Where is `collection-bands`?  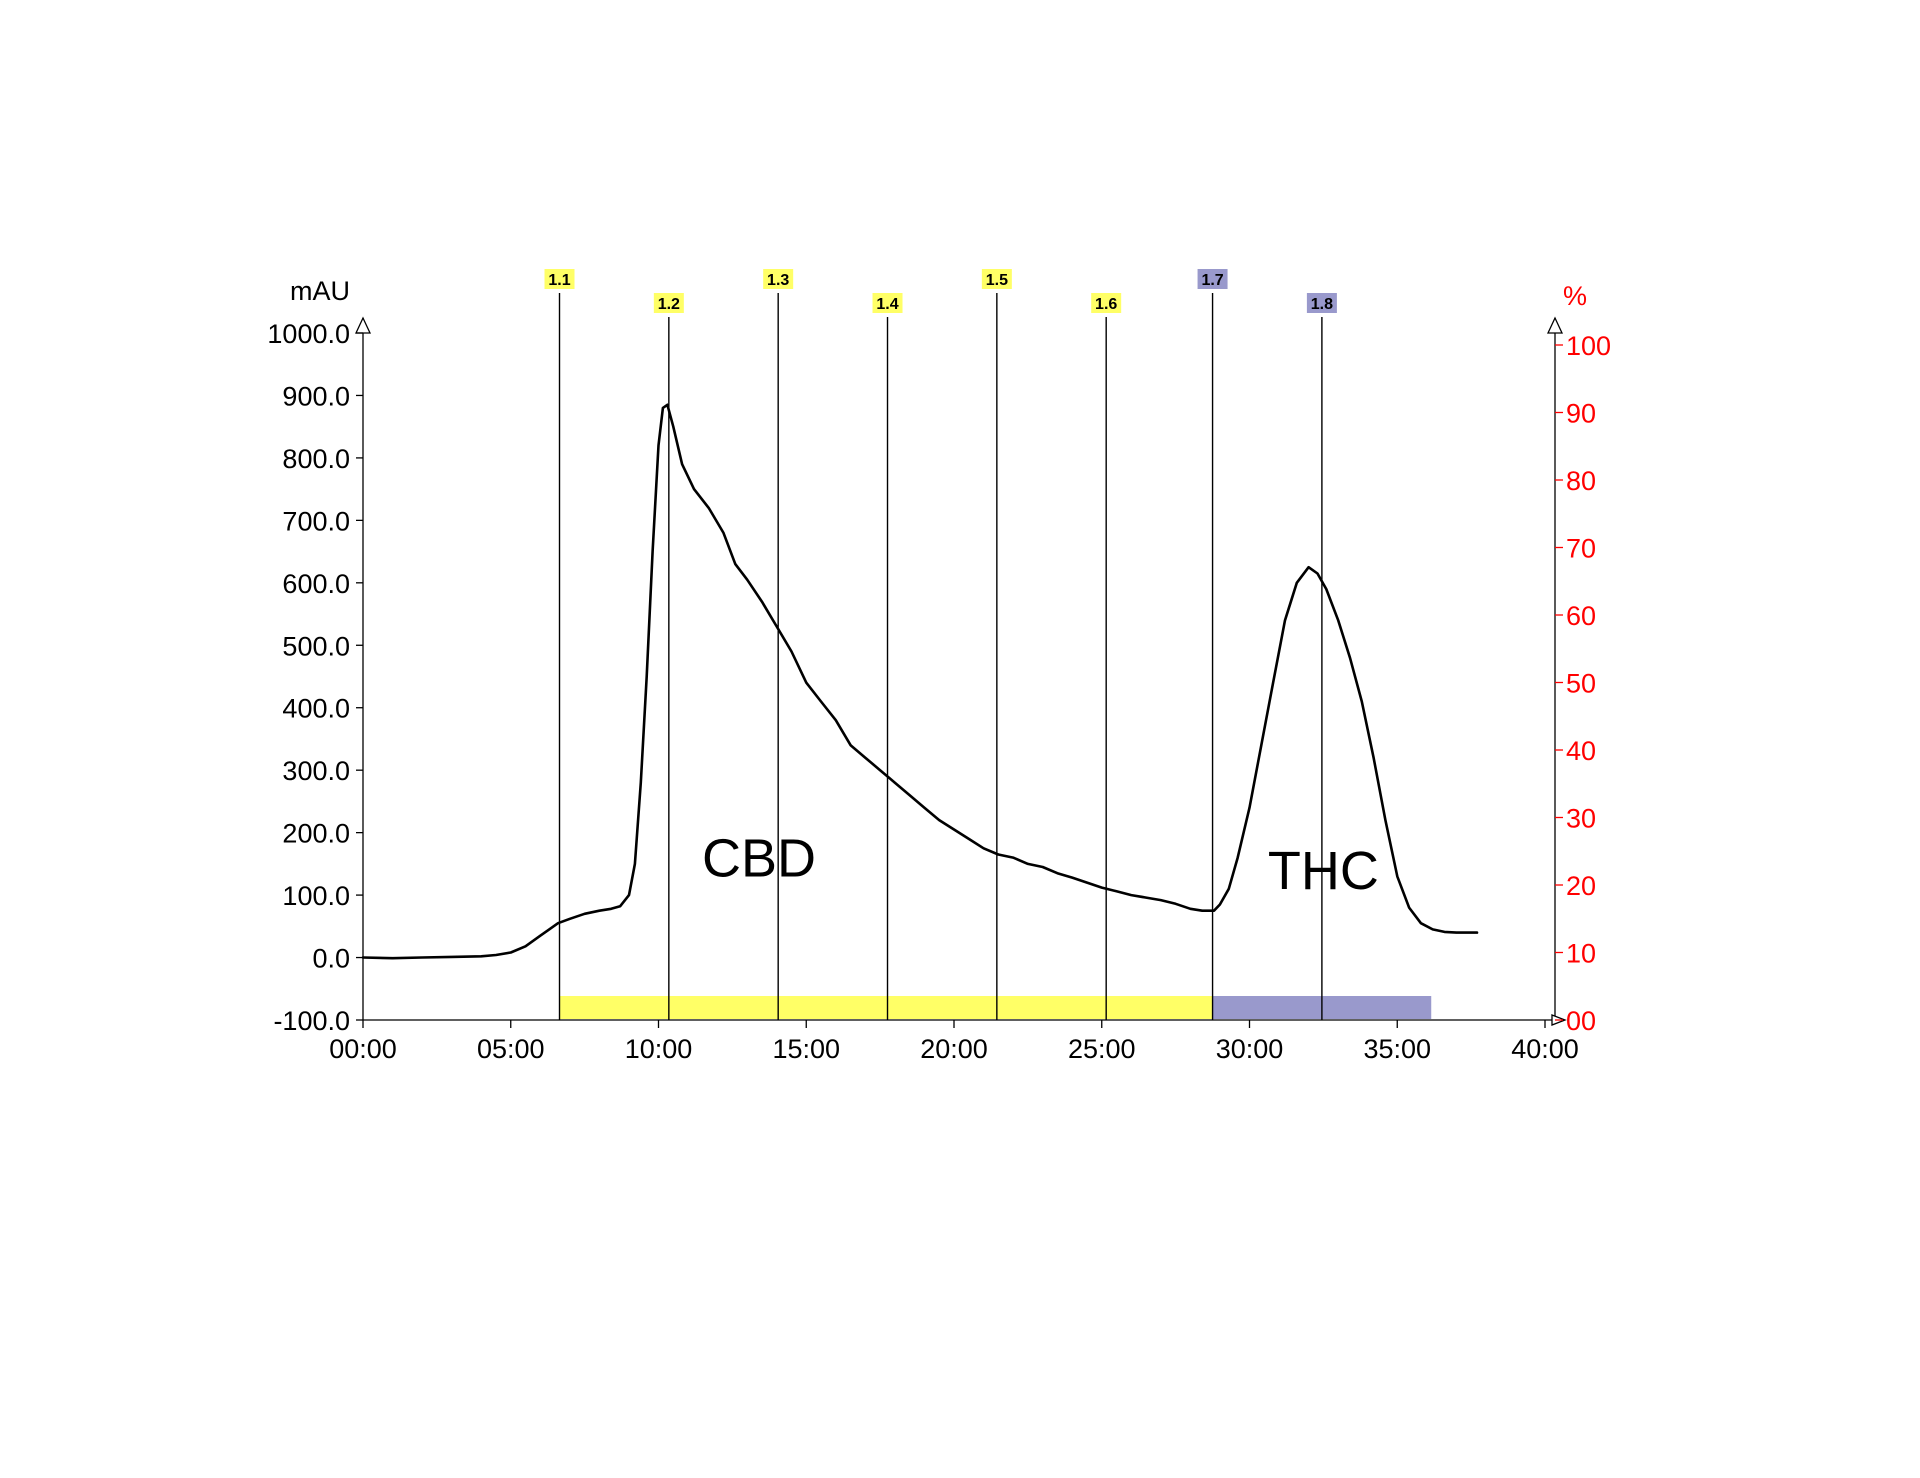 collection-bands is located at coordinates (995, 1007).